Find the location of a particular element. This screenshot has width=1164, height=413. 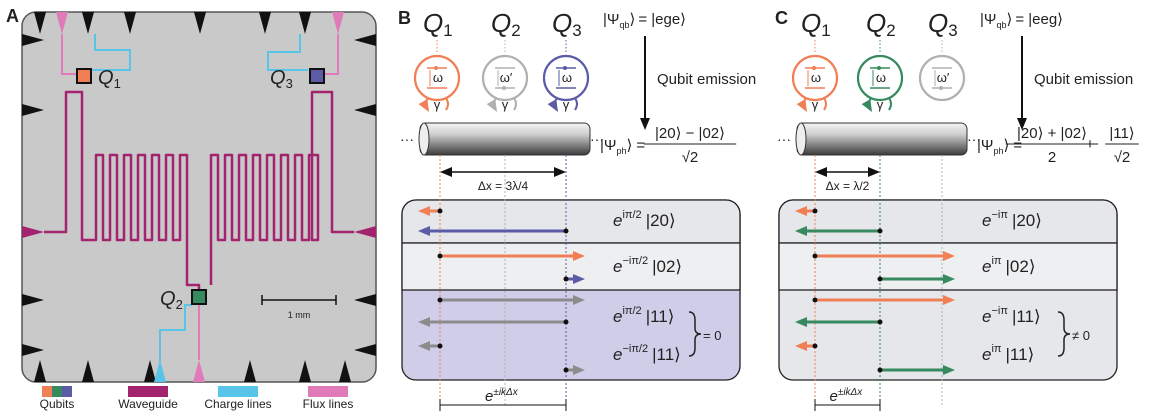

qubit-label: Q1 is located at coordinates (438, 24).